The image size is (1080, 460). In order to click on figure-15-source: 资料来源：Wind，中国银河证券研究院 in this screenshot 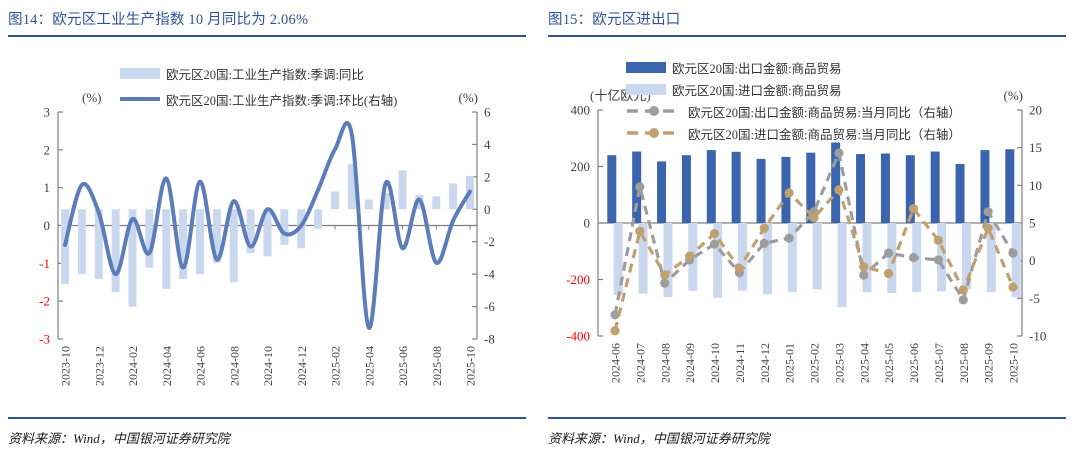, I will do `click(807, 432)`.